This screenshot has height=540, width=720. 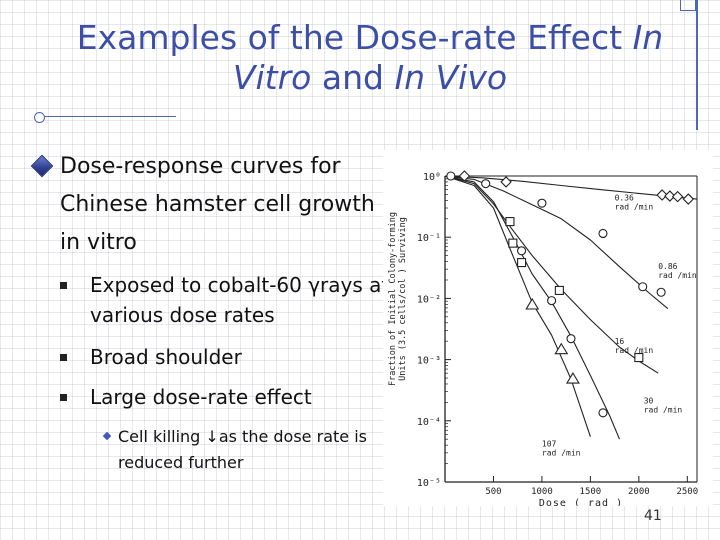 I want to click on x-tick-label: 2500, so click(x=687, y=492).